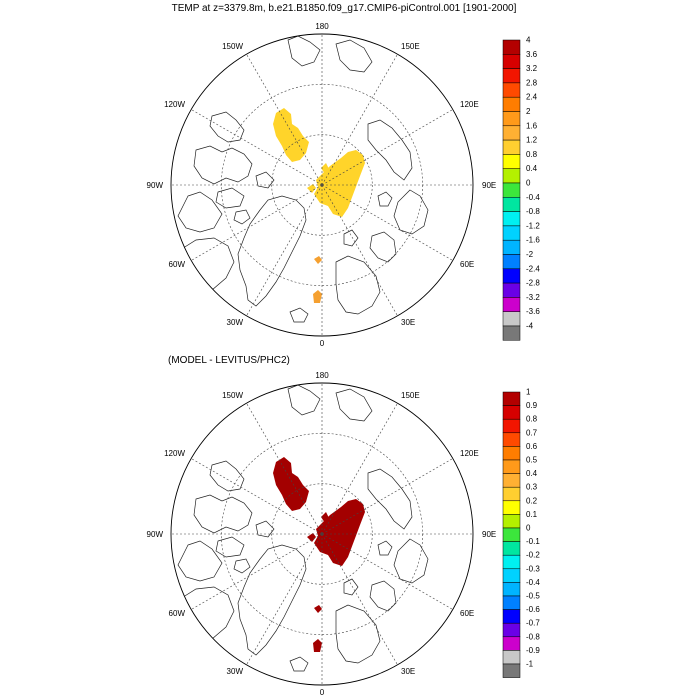 This screenshot has width=700, height=700. Describe the element at coordinates (319, 554) in the screenshot. I see `data-fill-regions` at that location.